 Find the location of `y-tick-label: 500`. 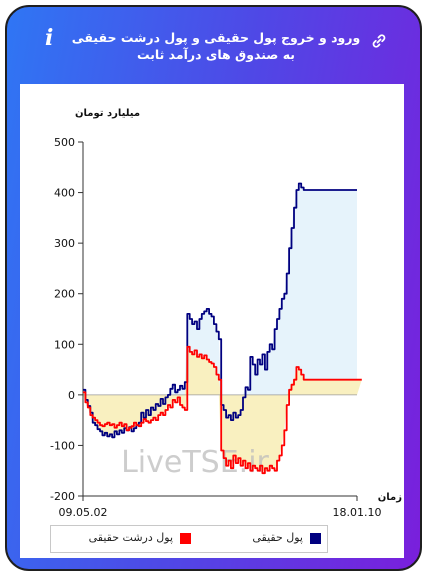

y-tick-label: 500 is located at coordinates (64, 142).